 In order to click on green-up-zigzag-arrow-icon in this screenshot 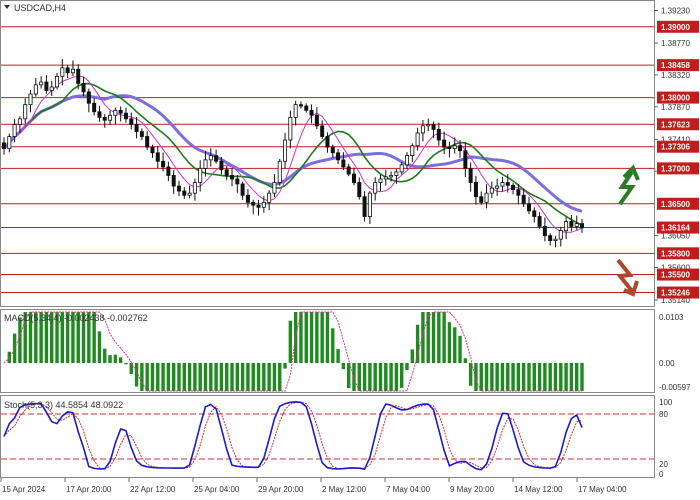, I will do `click(629, 185)`.